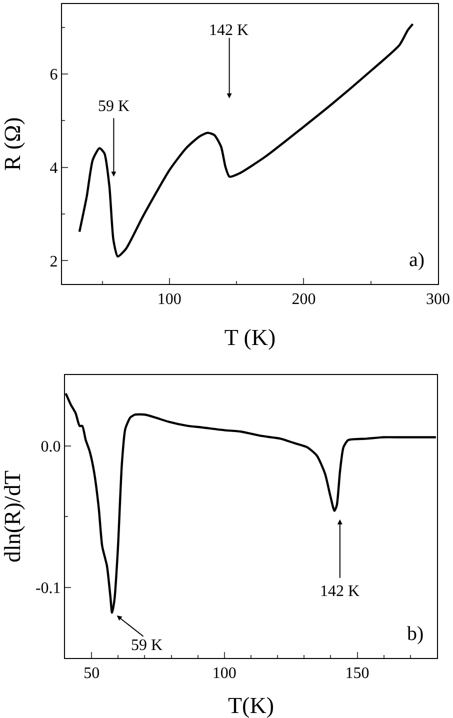 The height and width of the screenshot is (718, 453). What do you see at coordinates (54, 75) in the screenshot?
I see `y-tick-label: 6` at bounding box center [54, 75].